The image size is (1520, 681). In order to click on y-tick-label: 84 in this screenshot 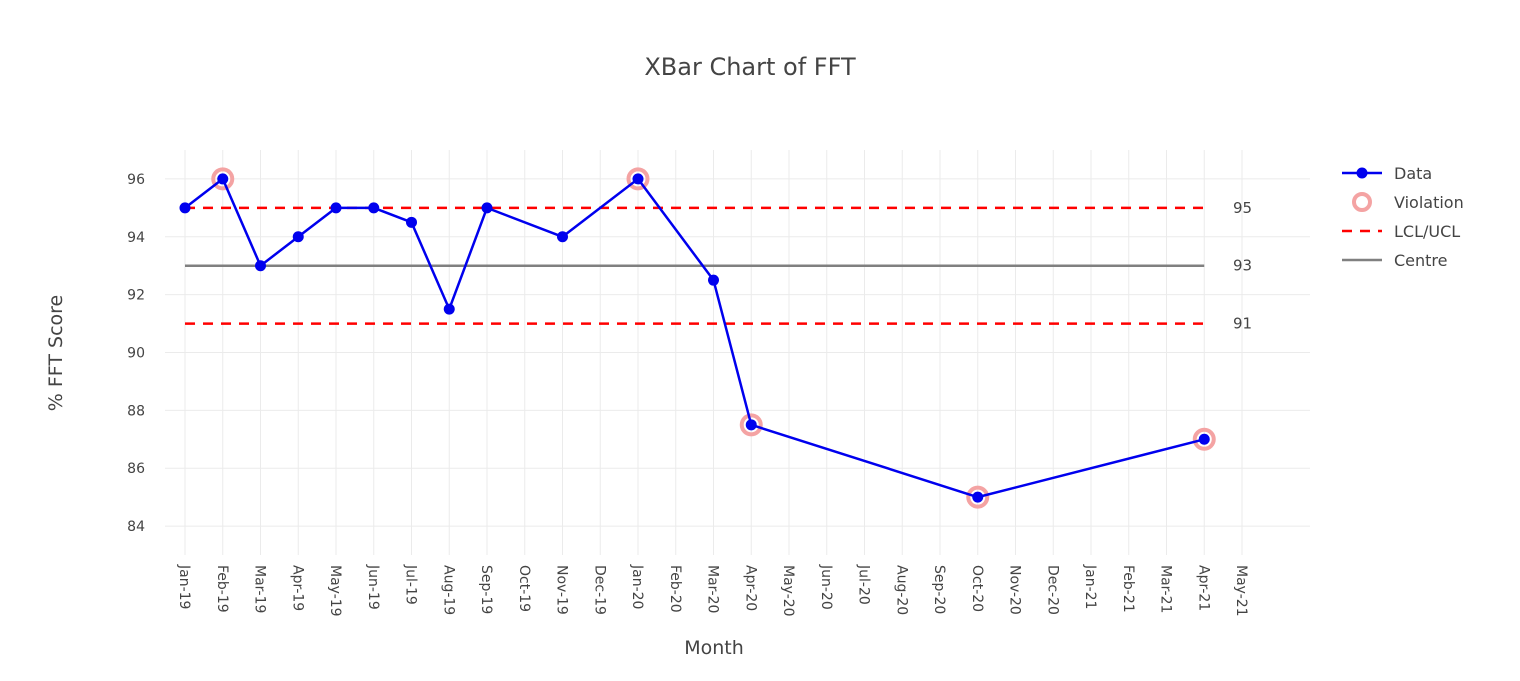, I will do `click(136, 527)`.